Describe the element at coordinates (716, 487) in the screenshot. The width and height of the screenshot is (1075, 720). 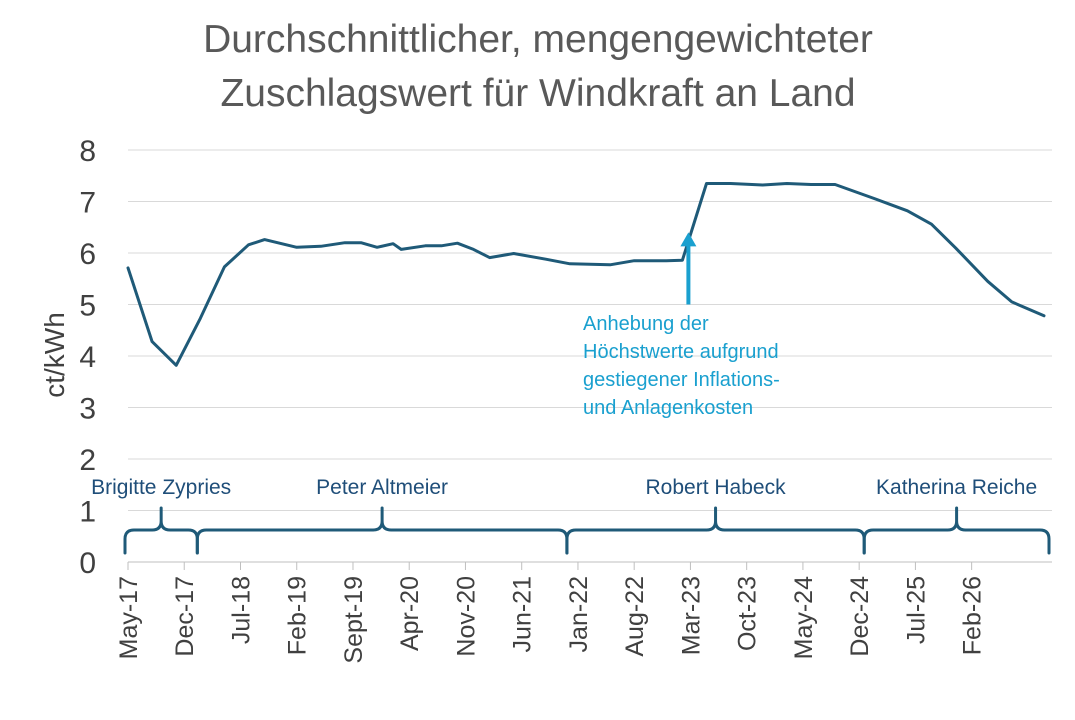
I see `period-label: Robert Habeck` at that location.